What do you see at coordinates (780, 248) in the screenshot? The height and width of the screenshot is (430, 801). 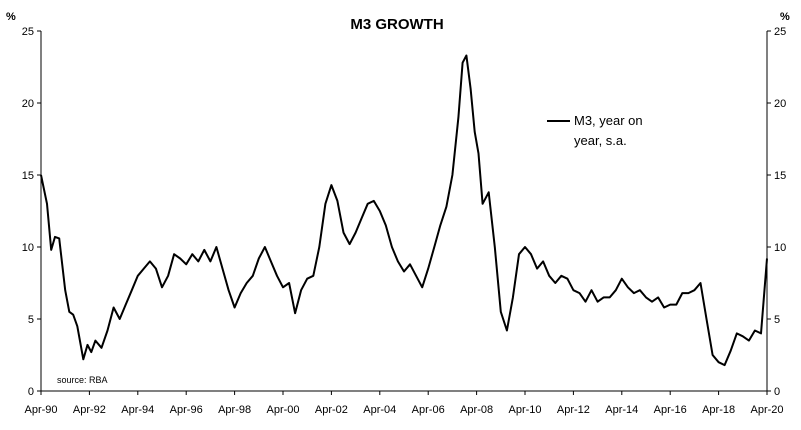 I see `y-tick-label-right: 10` at bounding box center [780, 248].